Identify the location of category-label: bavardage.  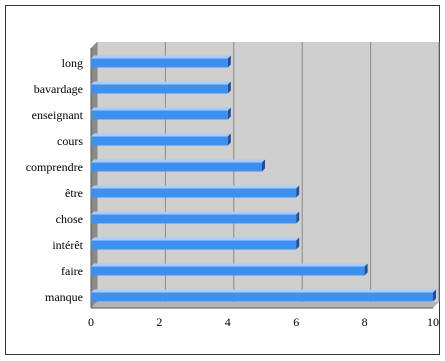
(58, 89).